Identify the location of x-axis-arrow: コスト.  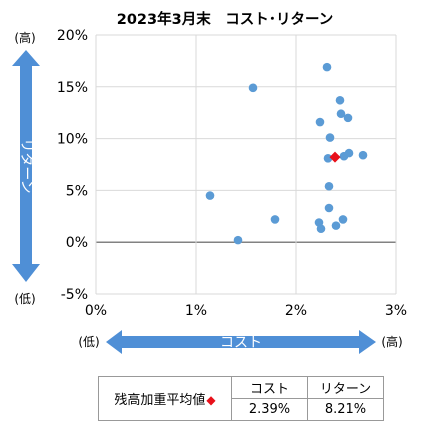
(241, 342).